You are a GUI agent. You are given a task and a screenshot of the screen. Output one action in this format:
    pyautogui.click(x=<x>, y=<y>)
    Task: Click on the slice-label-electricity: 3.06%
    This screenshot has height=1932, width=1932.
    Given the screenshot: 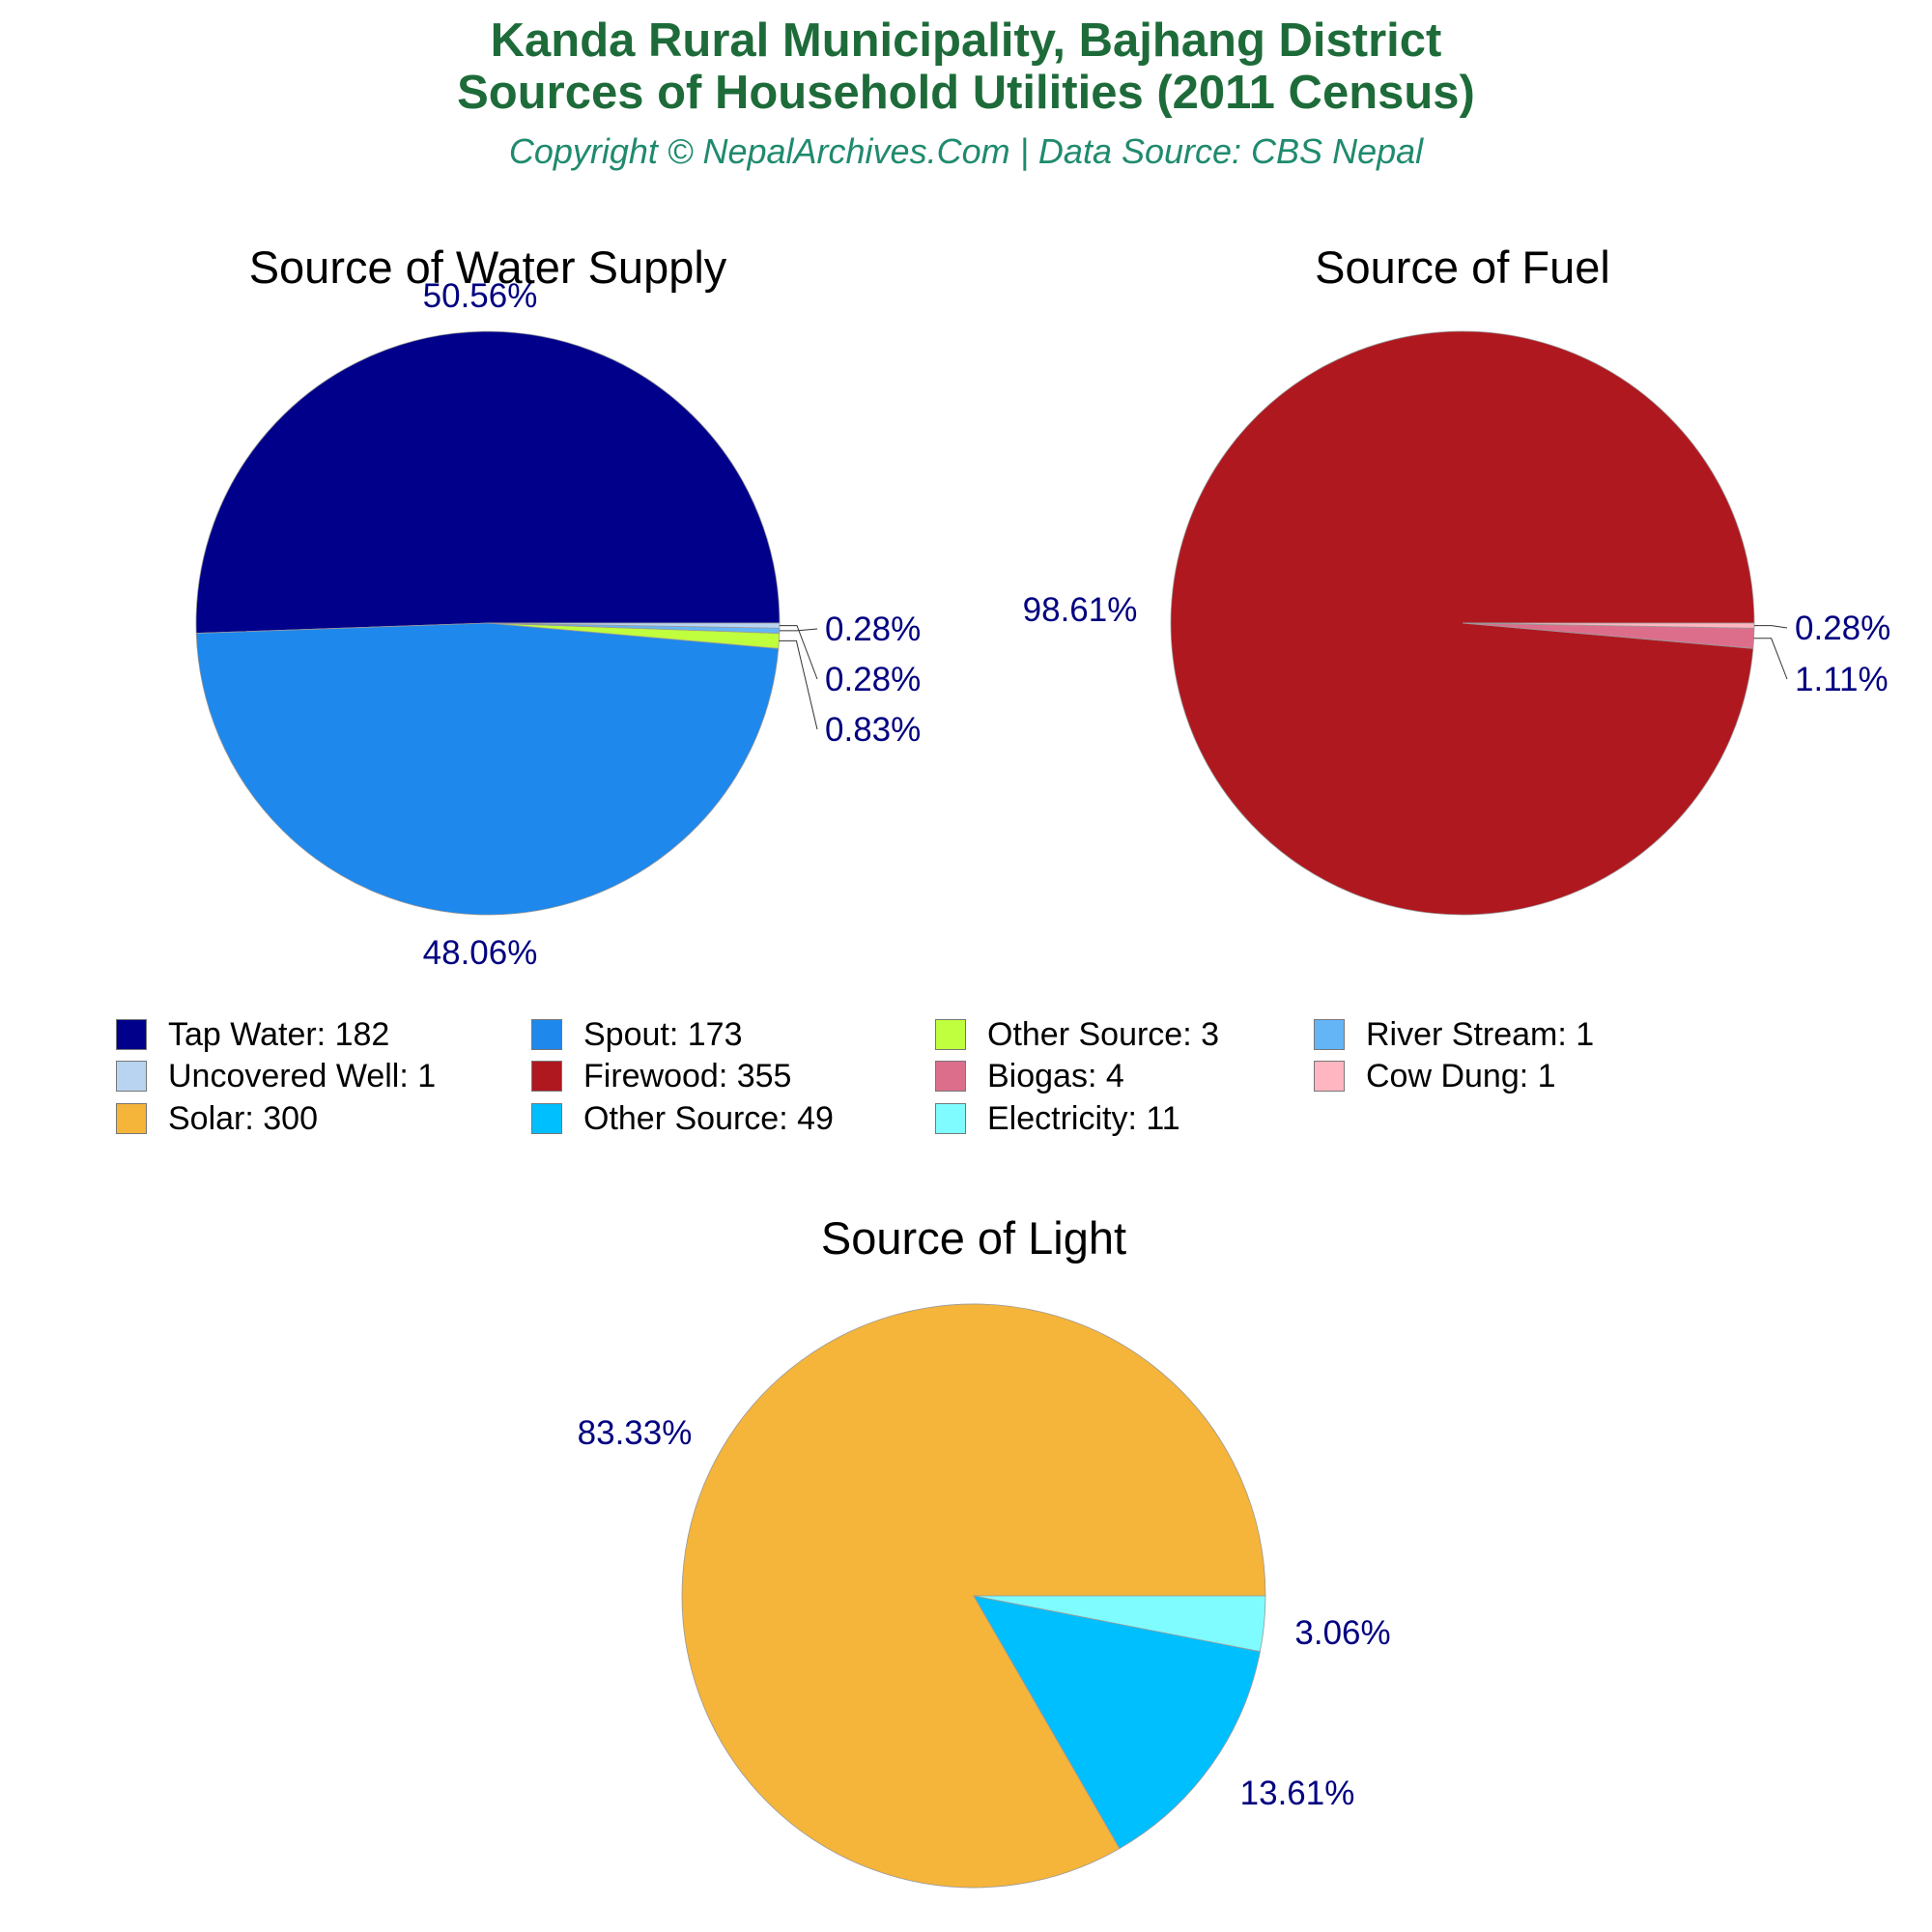 What is the action you would take?
    pyautogui.click(x=1342, y=1633)
    